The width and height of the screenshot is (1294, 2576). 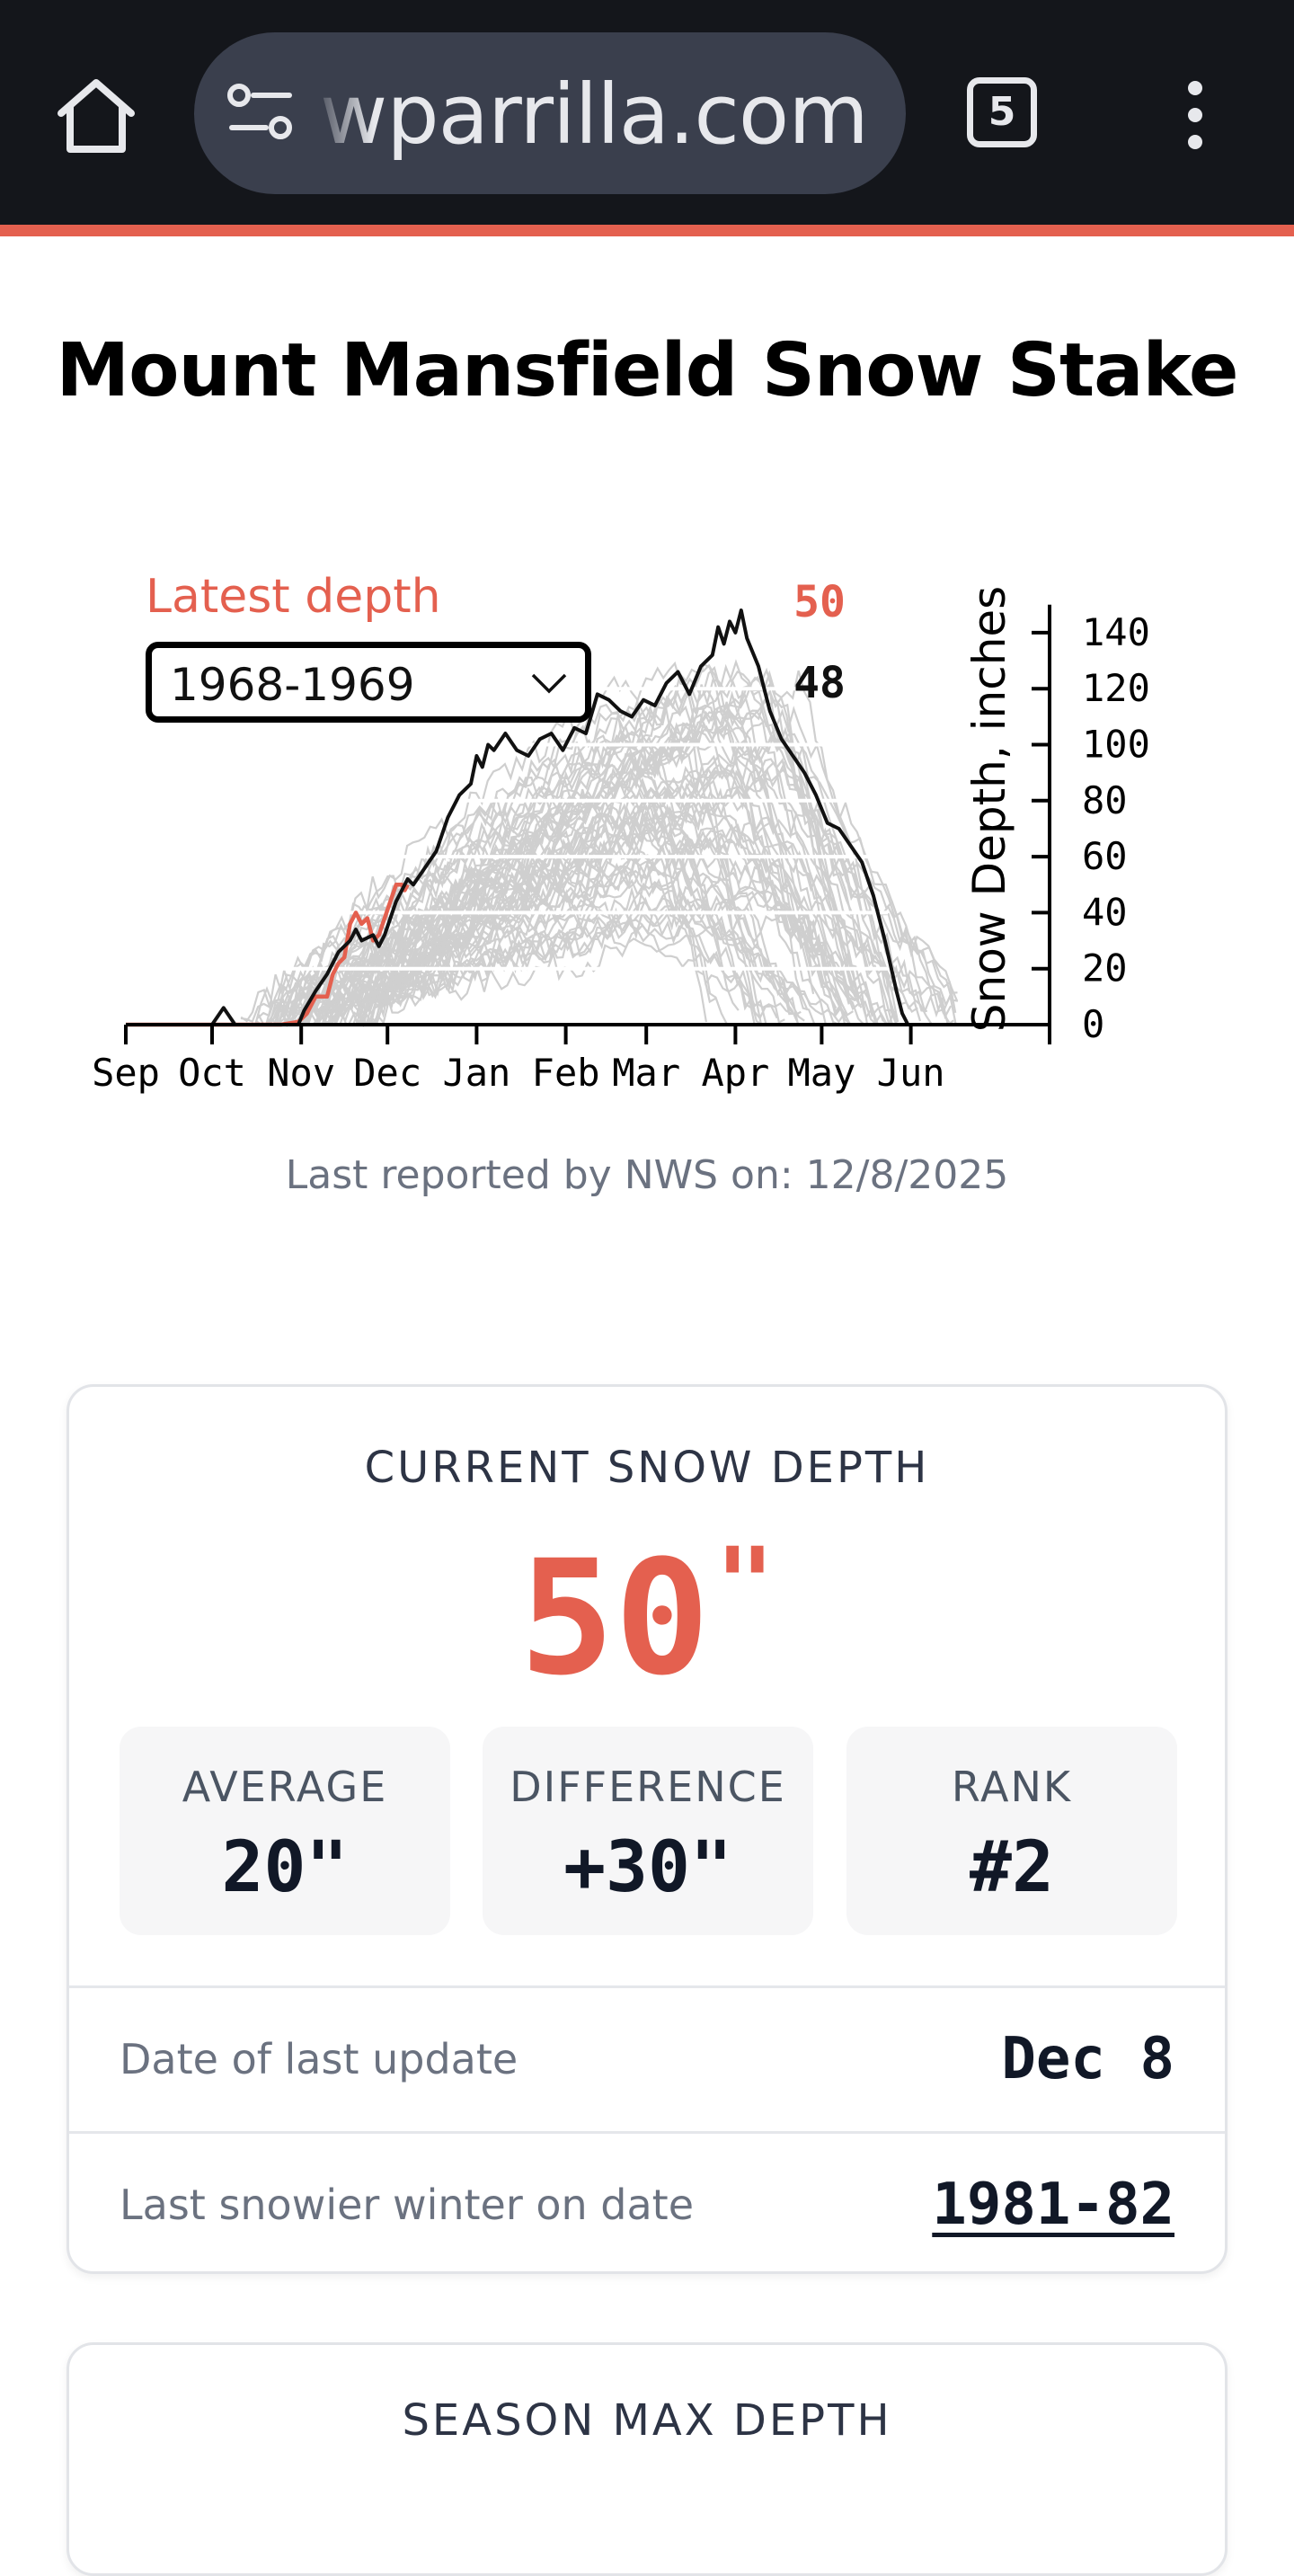 I want to click on row-label: Date of last update, so click(x=319, y=2059).